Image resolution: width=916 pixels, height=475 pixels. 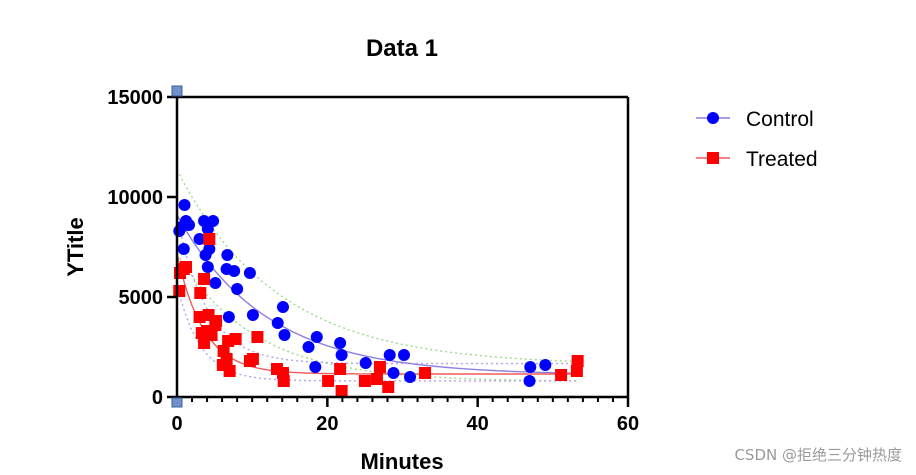 What do you see at coordinates (177, 402) in the screenshot?
I see `axis-handle-bottom` at bounding box center [177, 402].